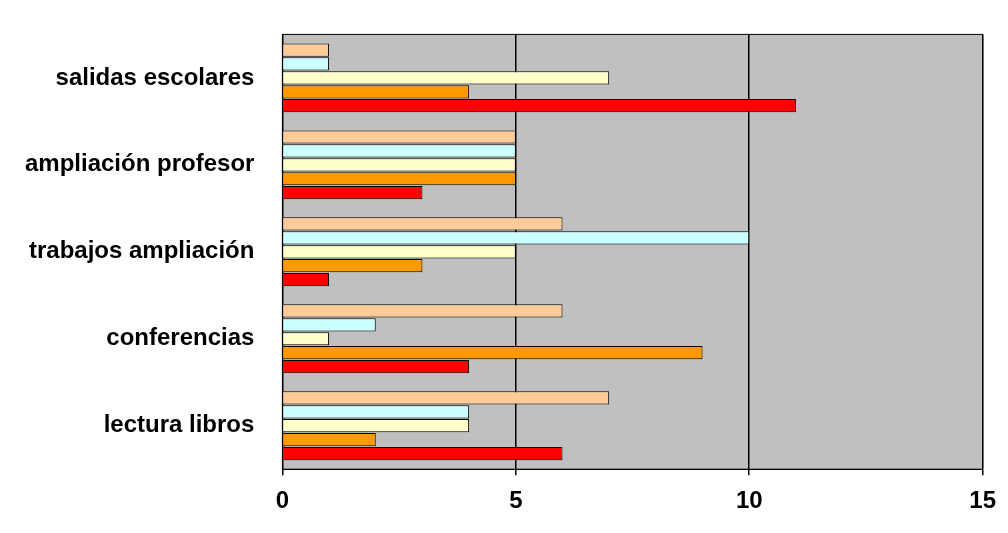 The image size is (1008, 533). What do you see at coordinates (179, 424) in the screenshot?
I see `y-tick-label: lectura libros` at bounding box center [179, 424].